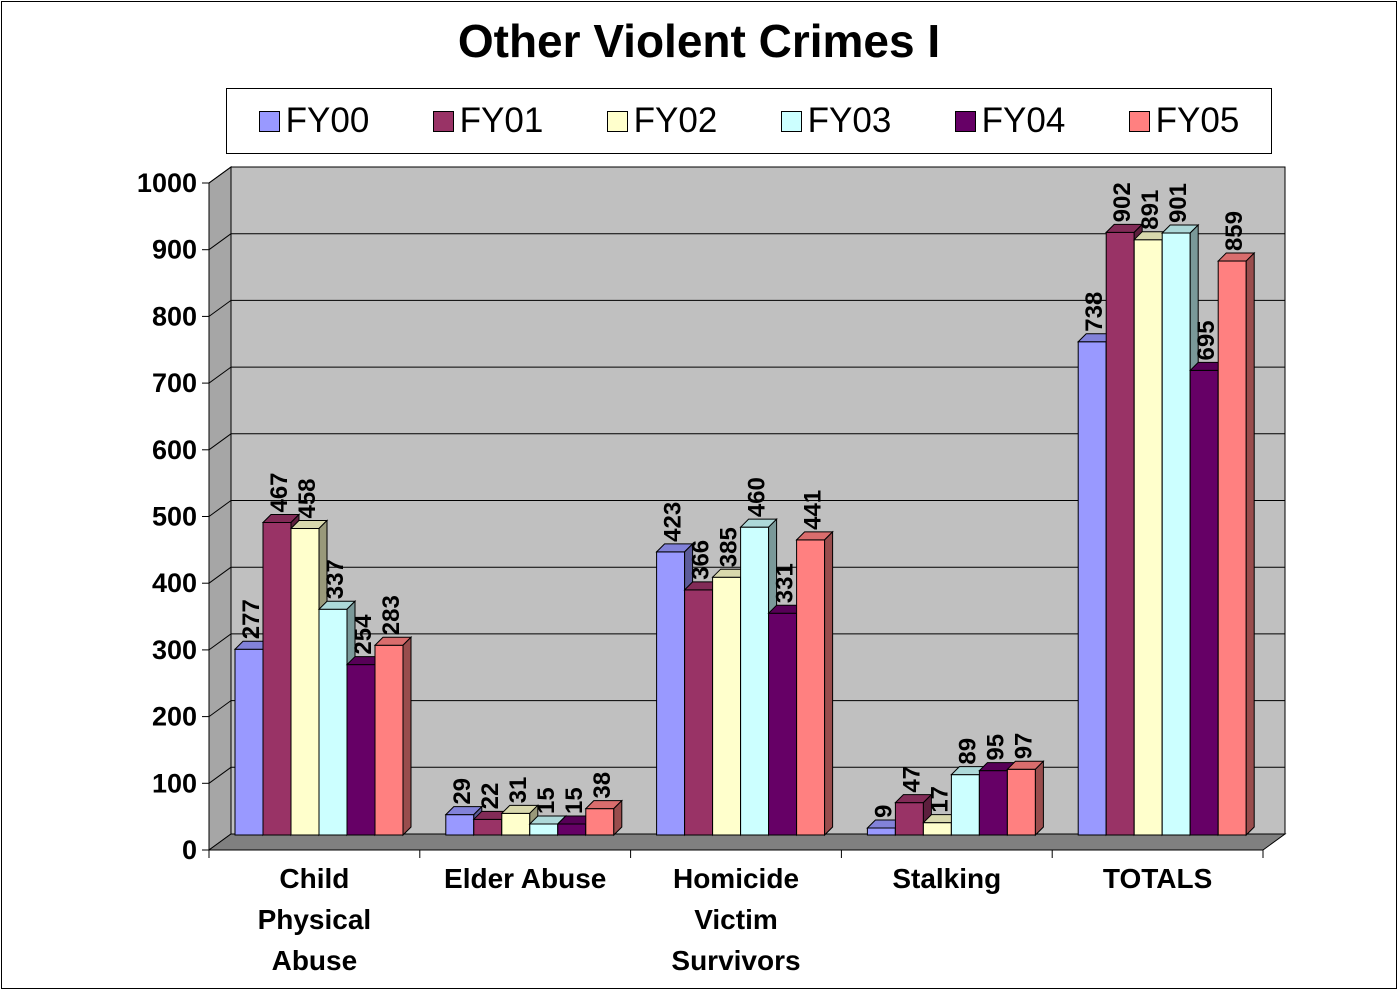 The image size is (1398, 990). What do you see at coordinates (546, 800) in the screenshot?
I see `data-label: 15` at bounding box center [546, 800].